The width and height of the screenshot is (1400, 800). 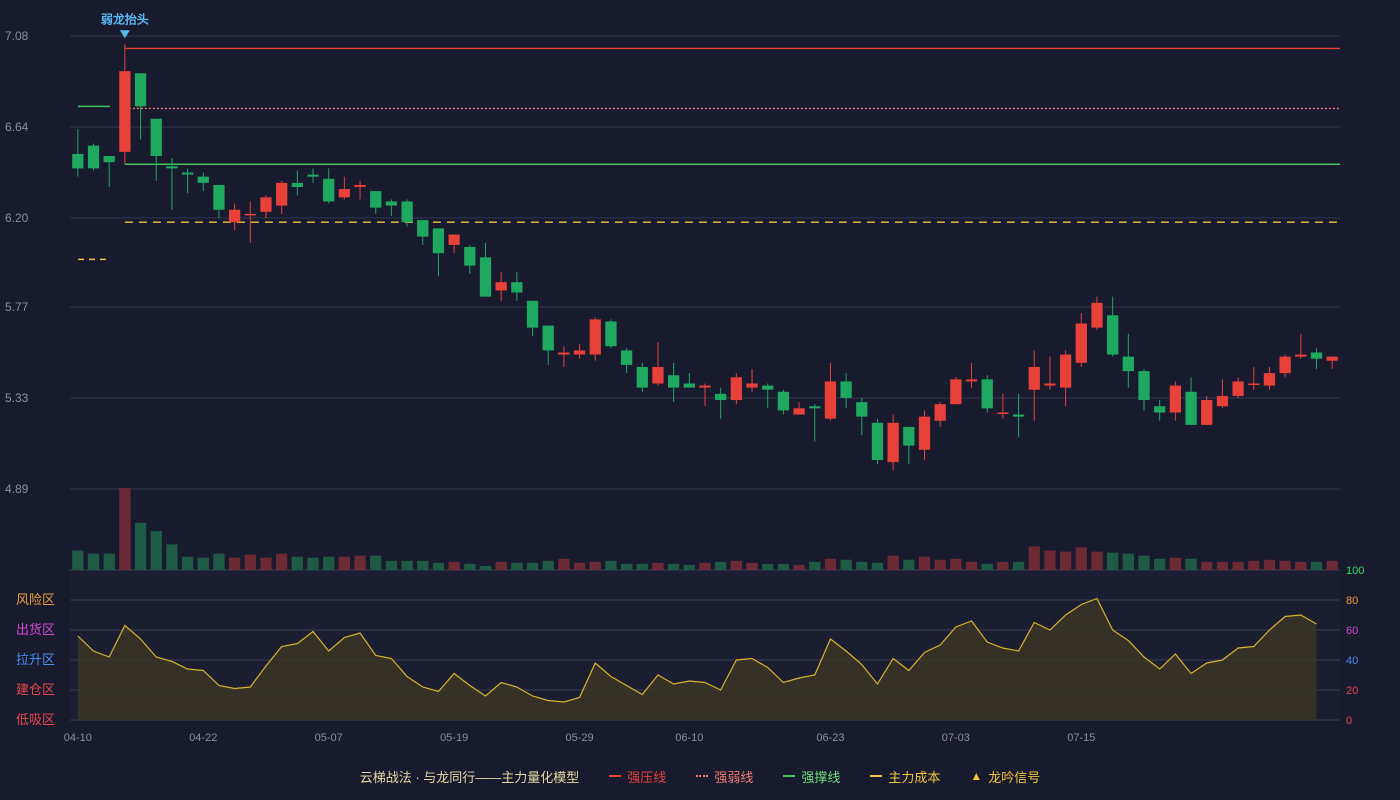 I want to click on legend-label-signal: 龙吟信号, so click(x=1014, y=777).